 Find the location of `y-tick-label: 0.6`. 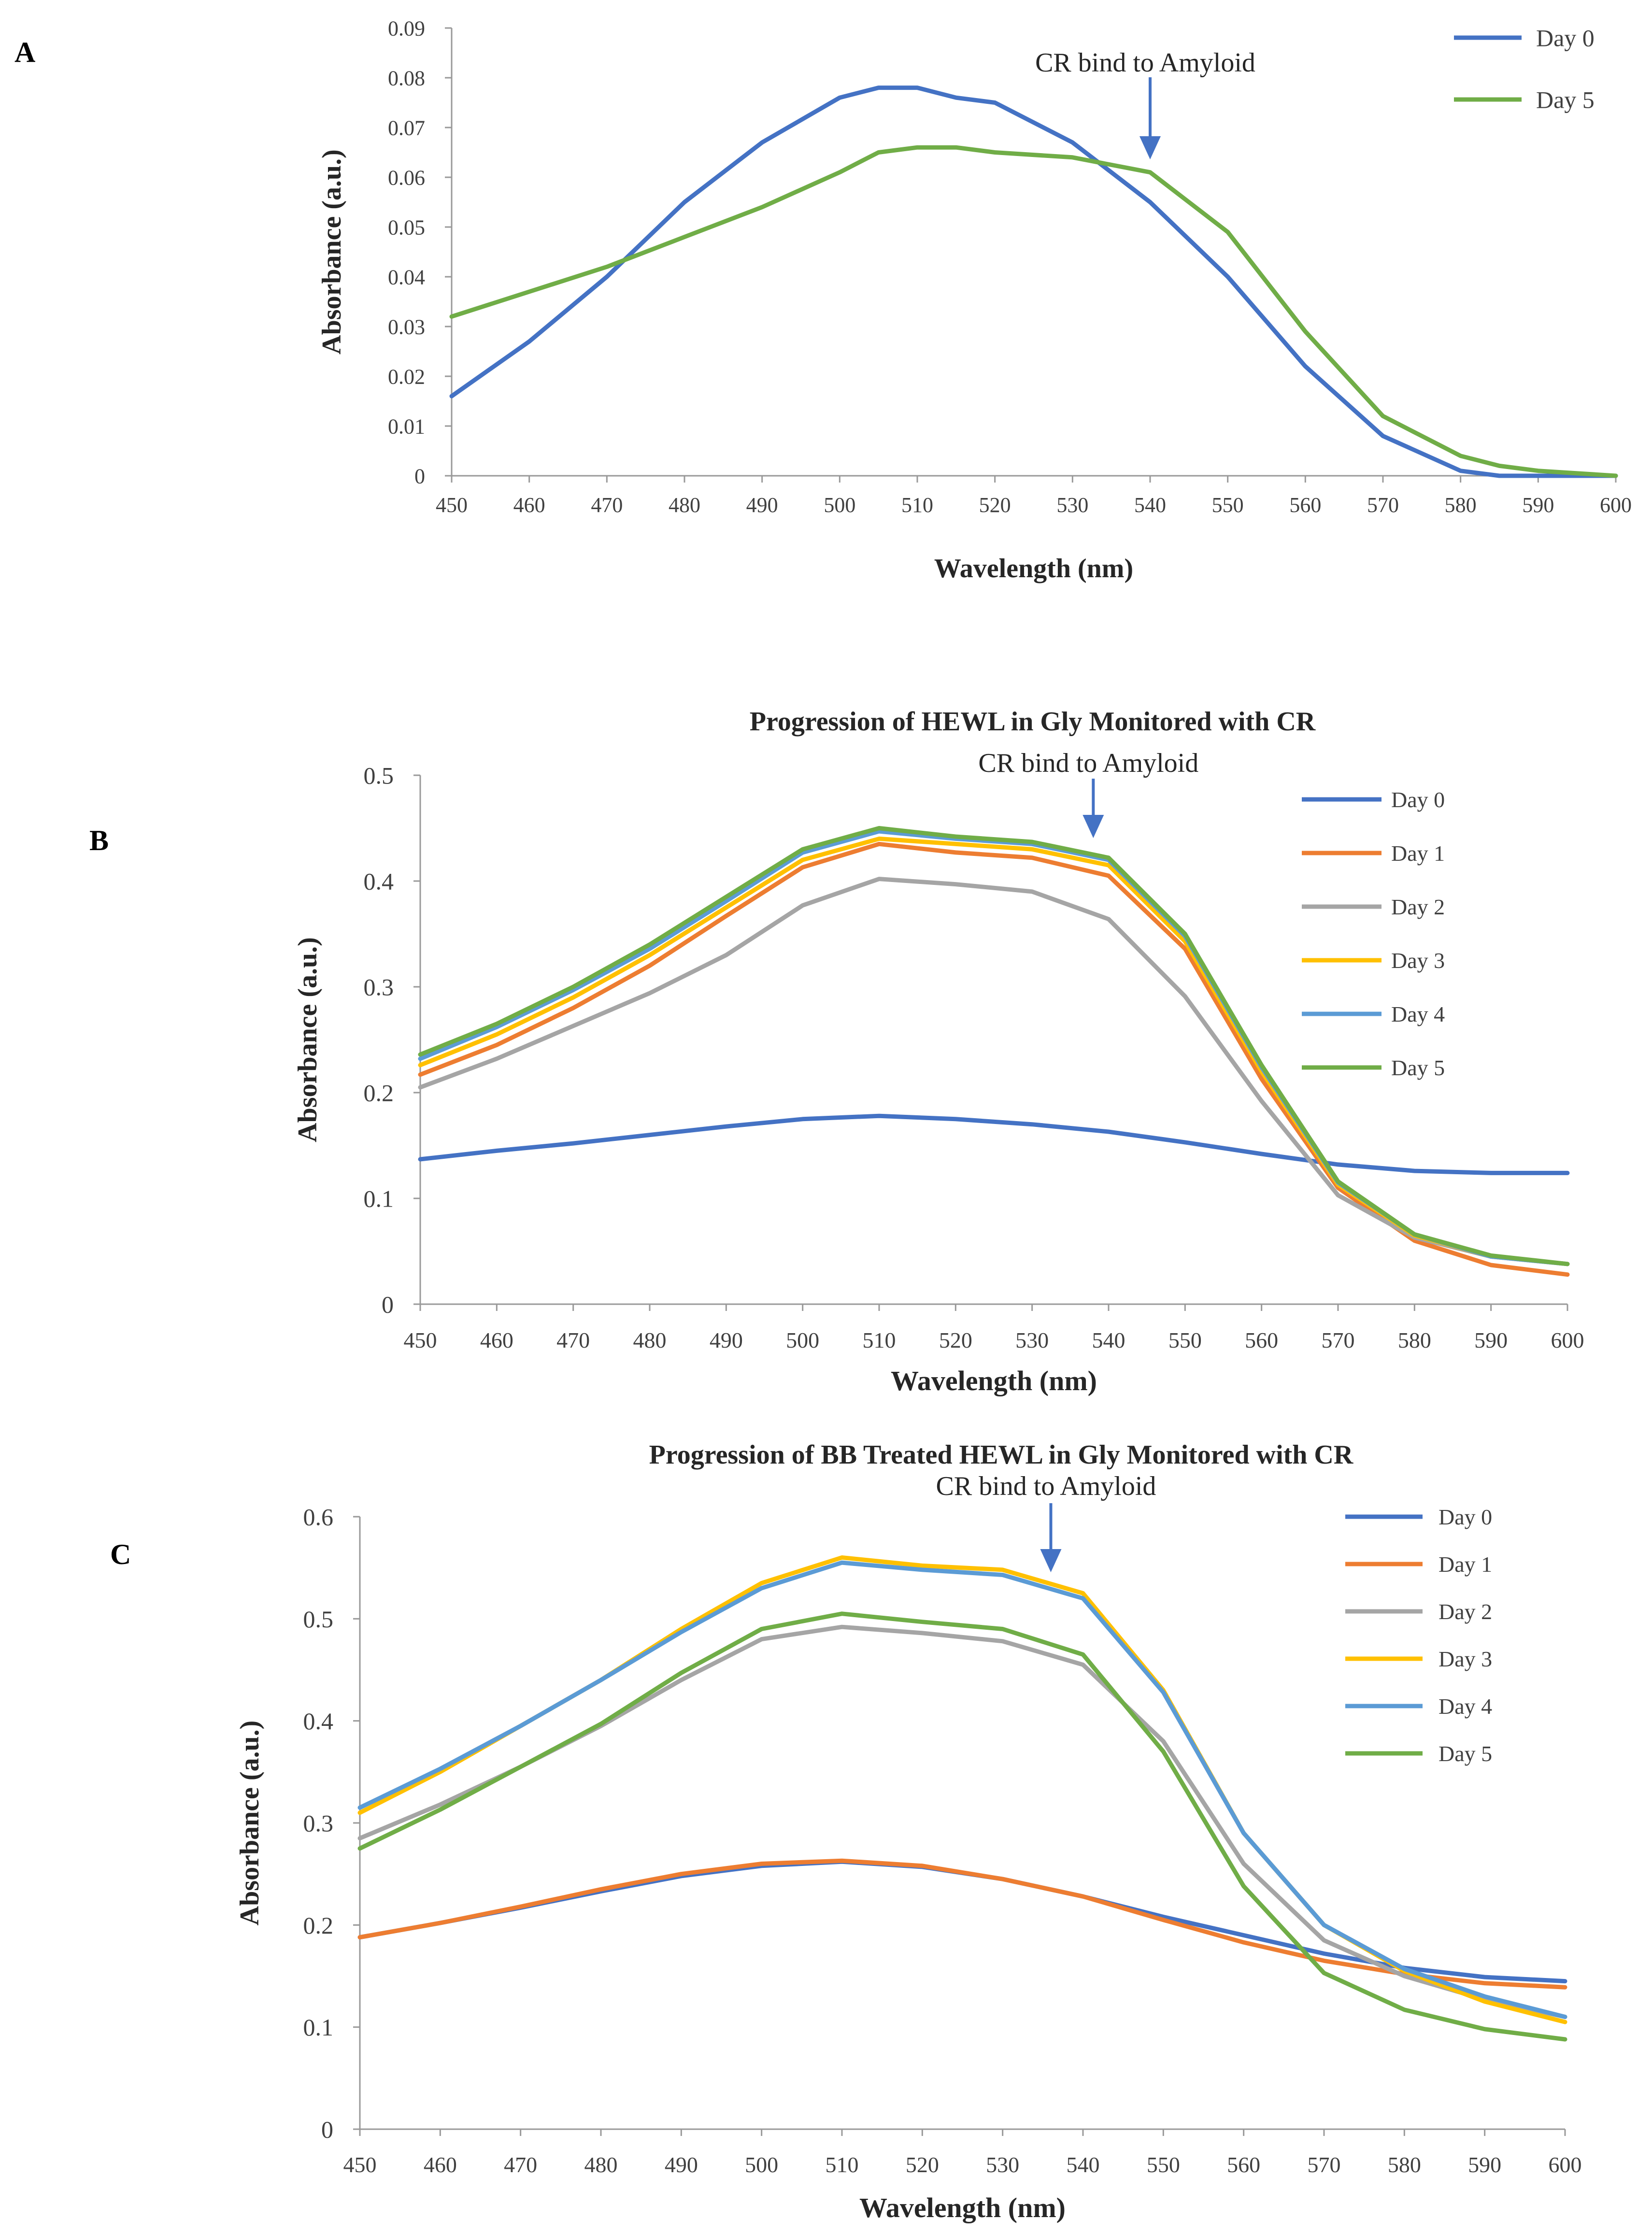

y-tick-label: 0.6 is located at coordinates (318, 1517).